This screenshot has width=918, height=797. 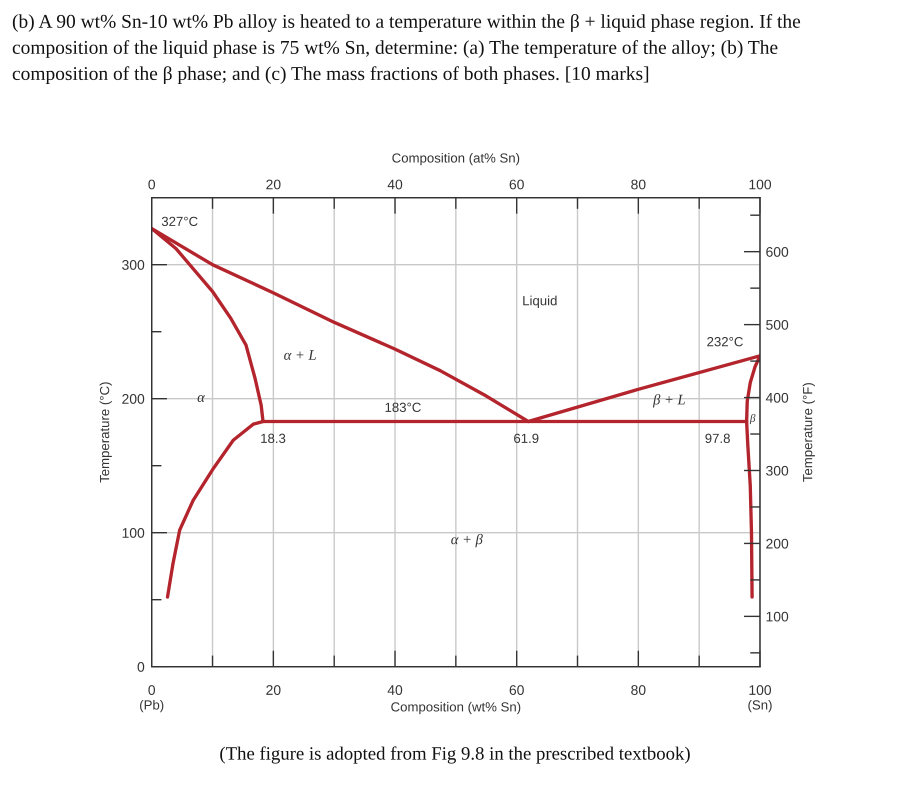 I want to click on annotation: Liquid, so click(x=540, y=302).